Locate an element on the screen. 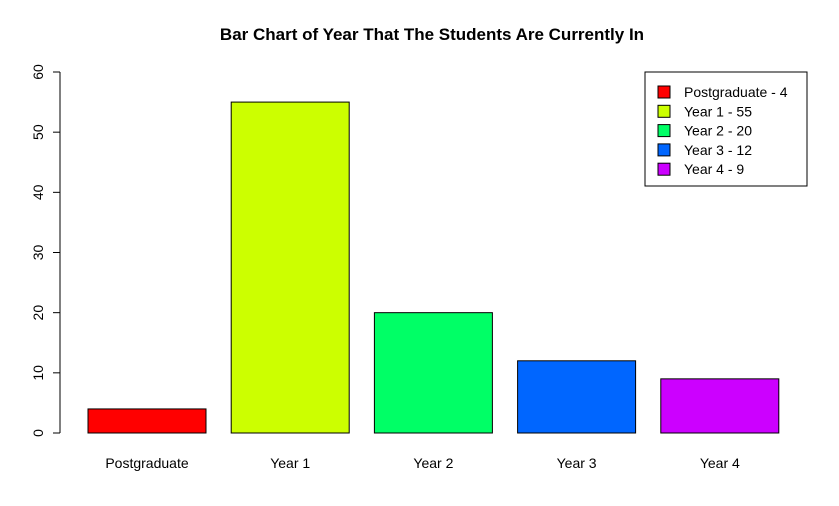  y-tick-label: 40 is located at coordinates (38, 192).